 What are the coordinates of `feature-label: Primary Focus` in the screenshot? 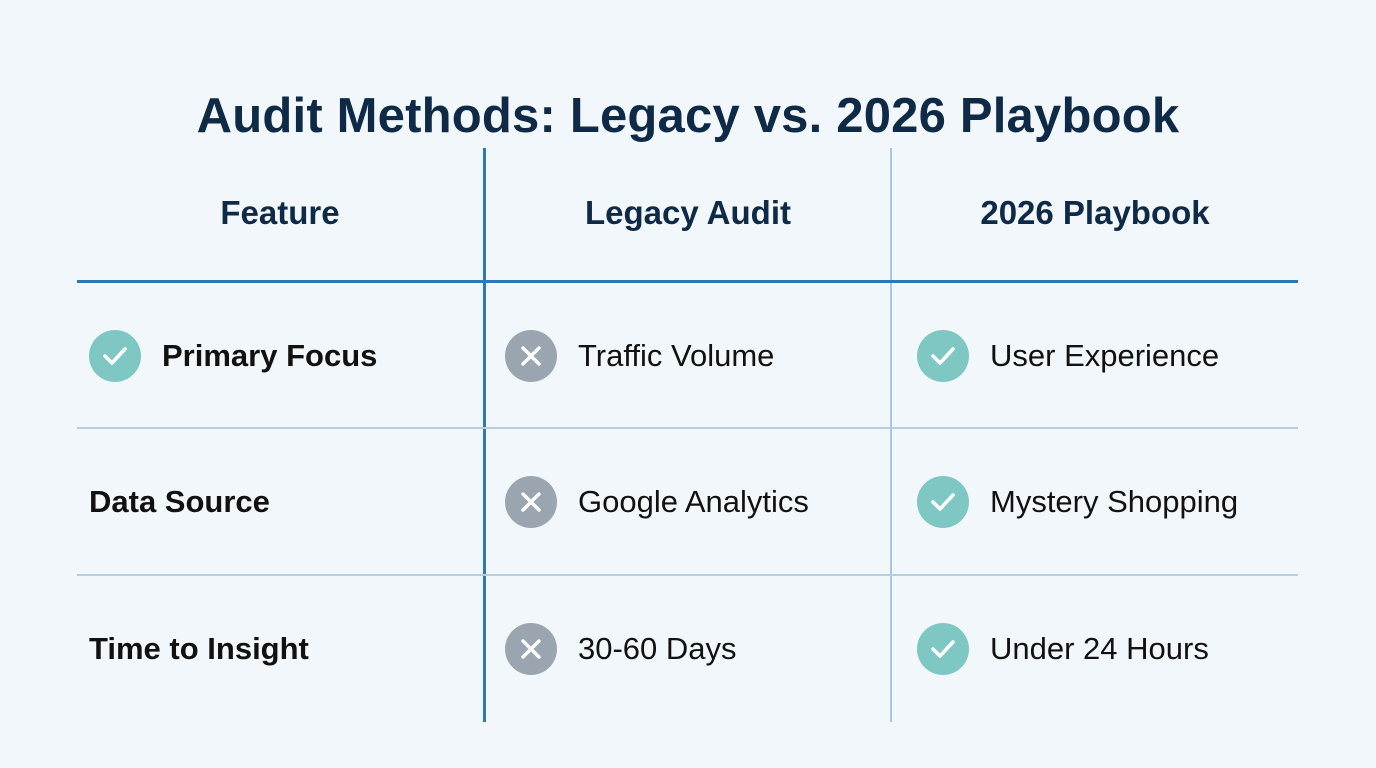 It's located at (270, 355).